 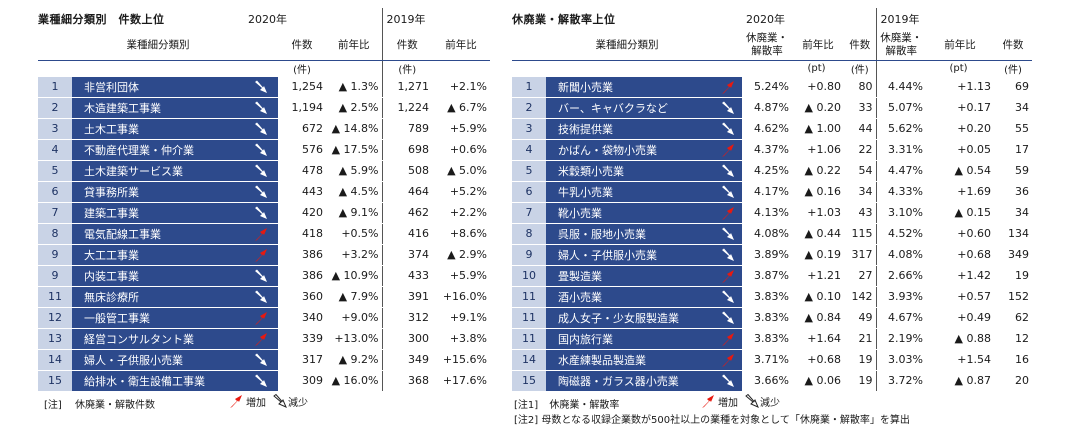 What do you see at coordinates (302, 192) in the screenshot?
I see `count-2020: 443` at bounding box center [302, 192].